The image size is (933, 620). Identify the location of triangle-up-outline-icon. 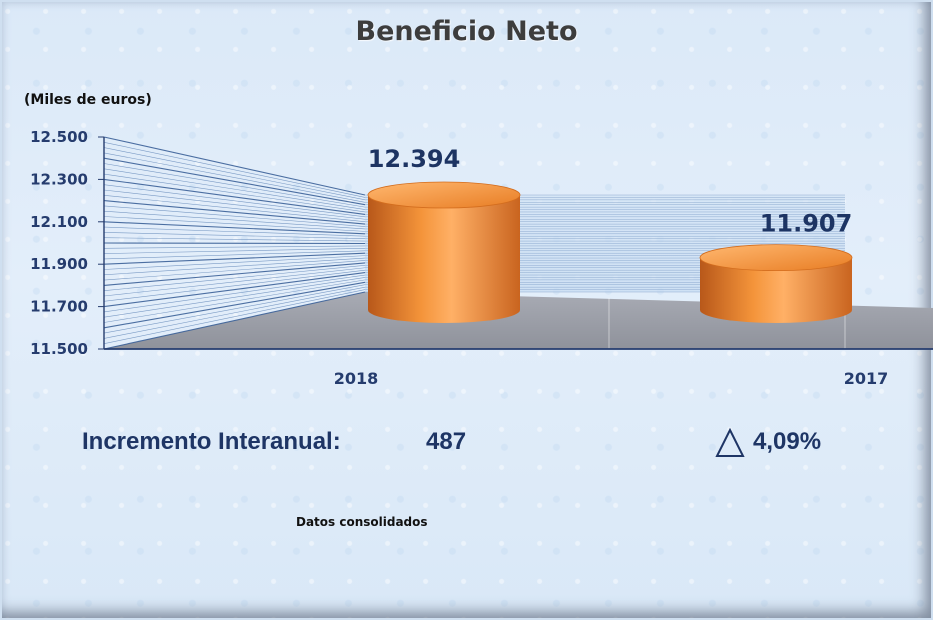
(730, 442).